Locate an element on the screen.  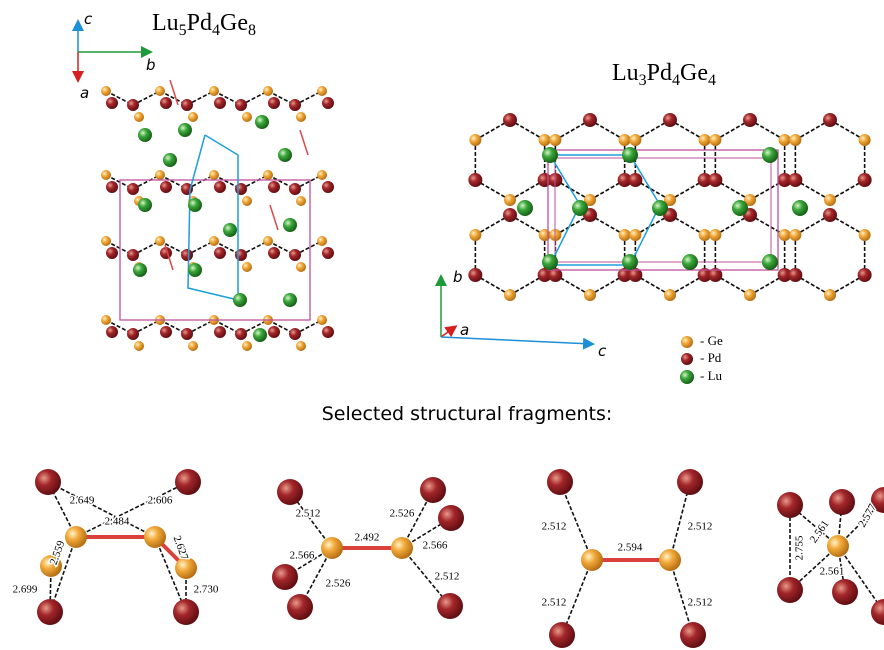
axis-label: a is located at coordinates (464, 330).